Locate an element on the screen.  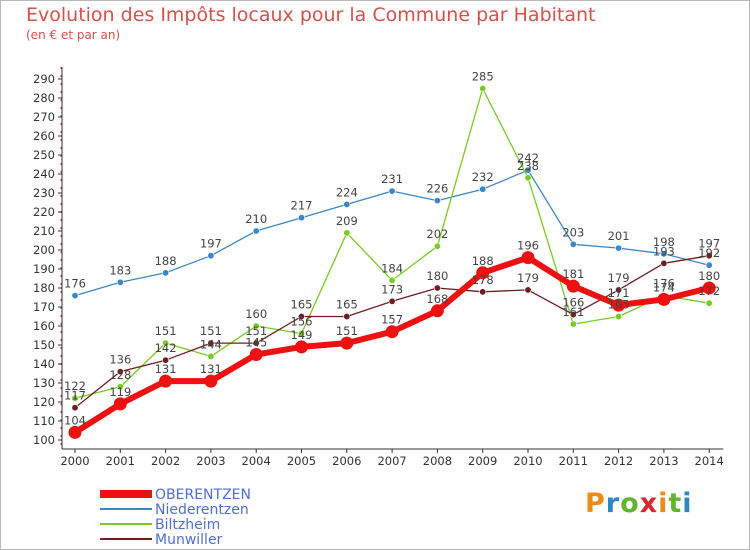
legend-label-biltzheim: Biltzheim is located at coordinates (187, 525).